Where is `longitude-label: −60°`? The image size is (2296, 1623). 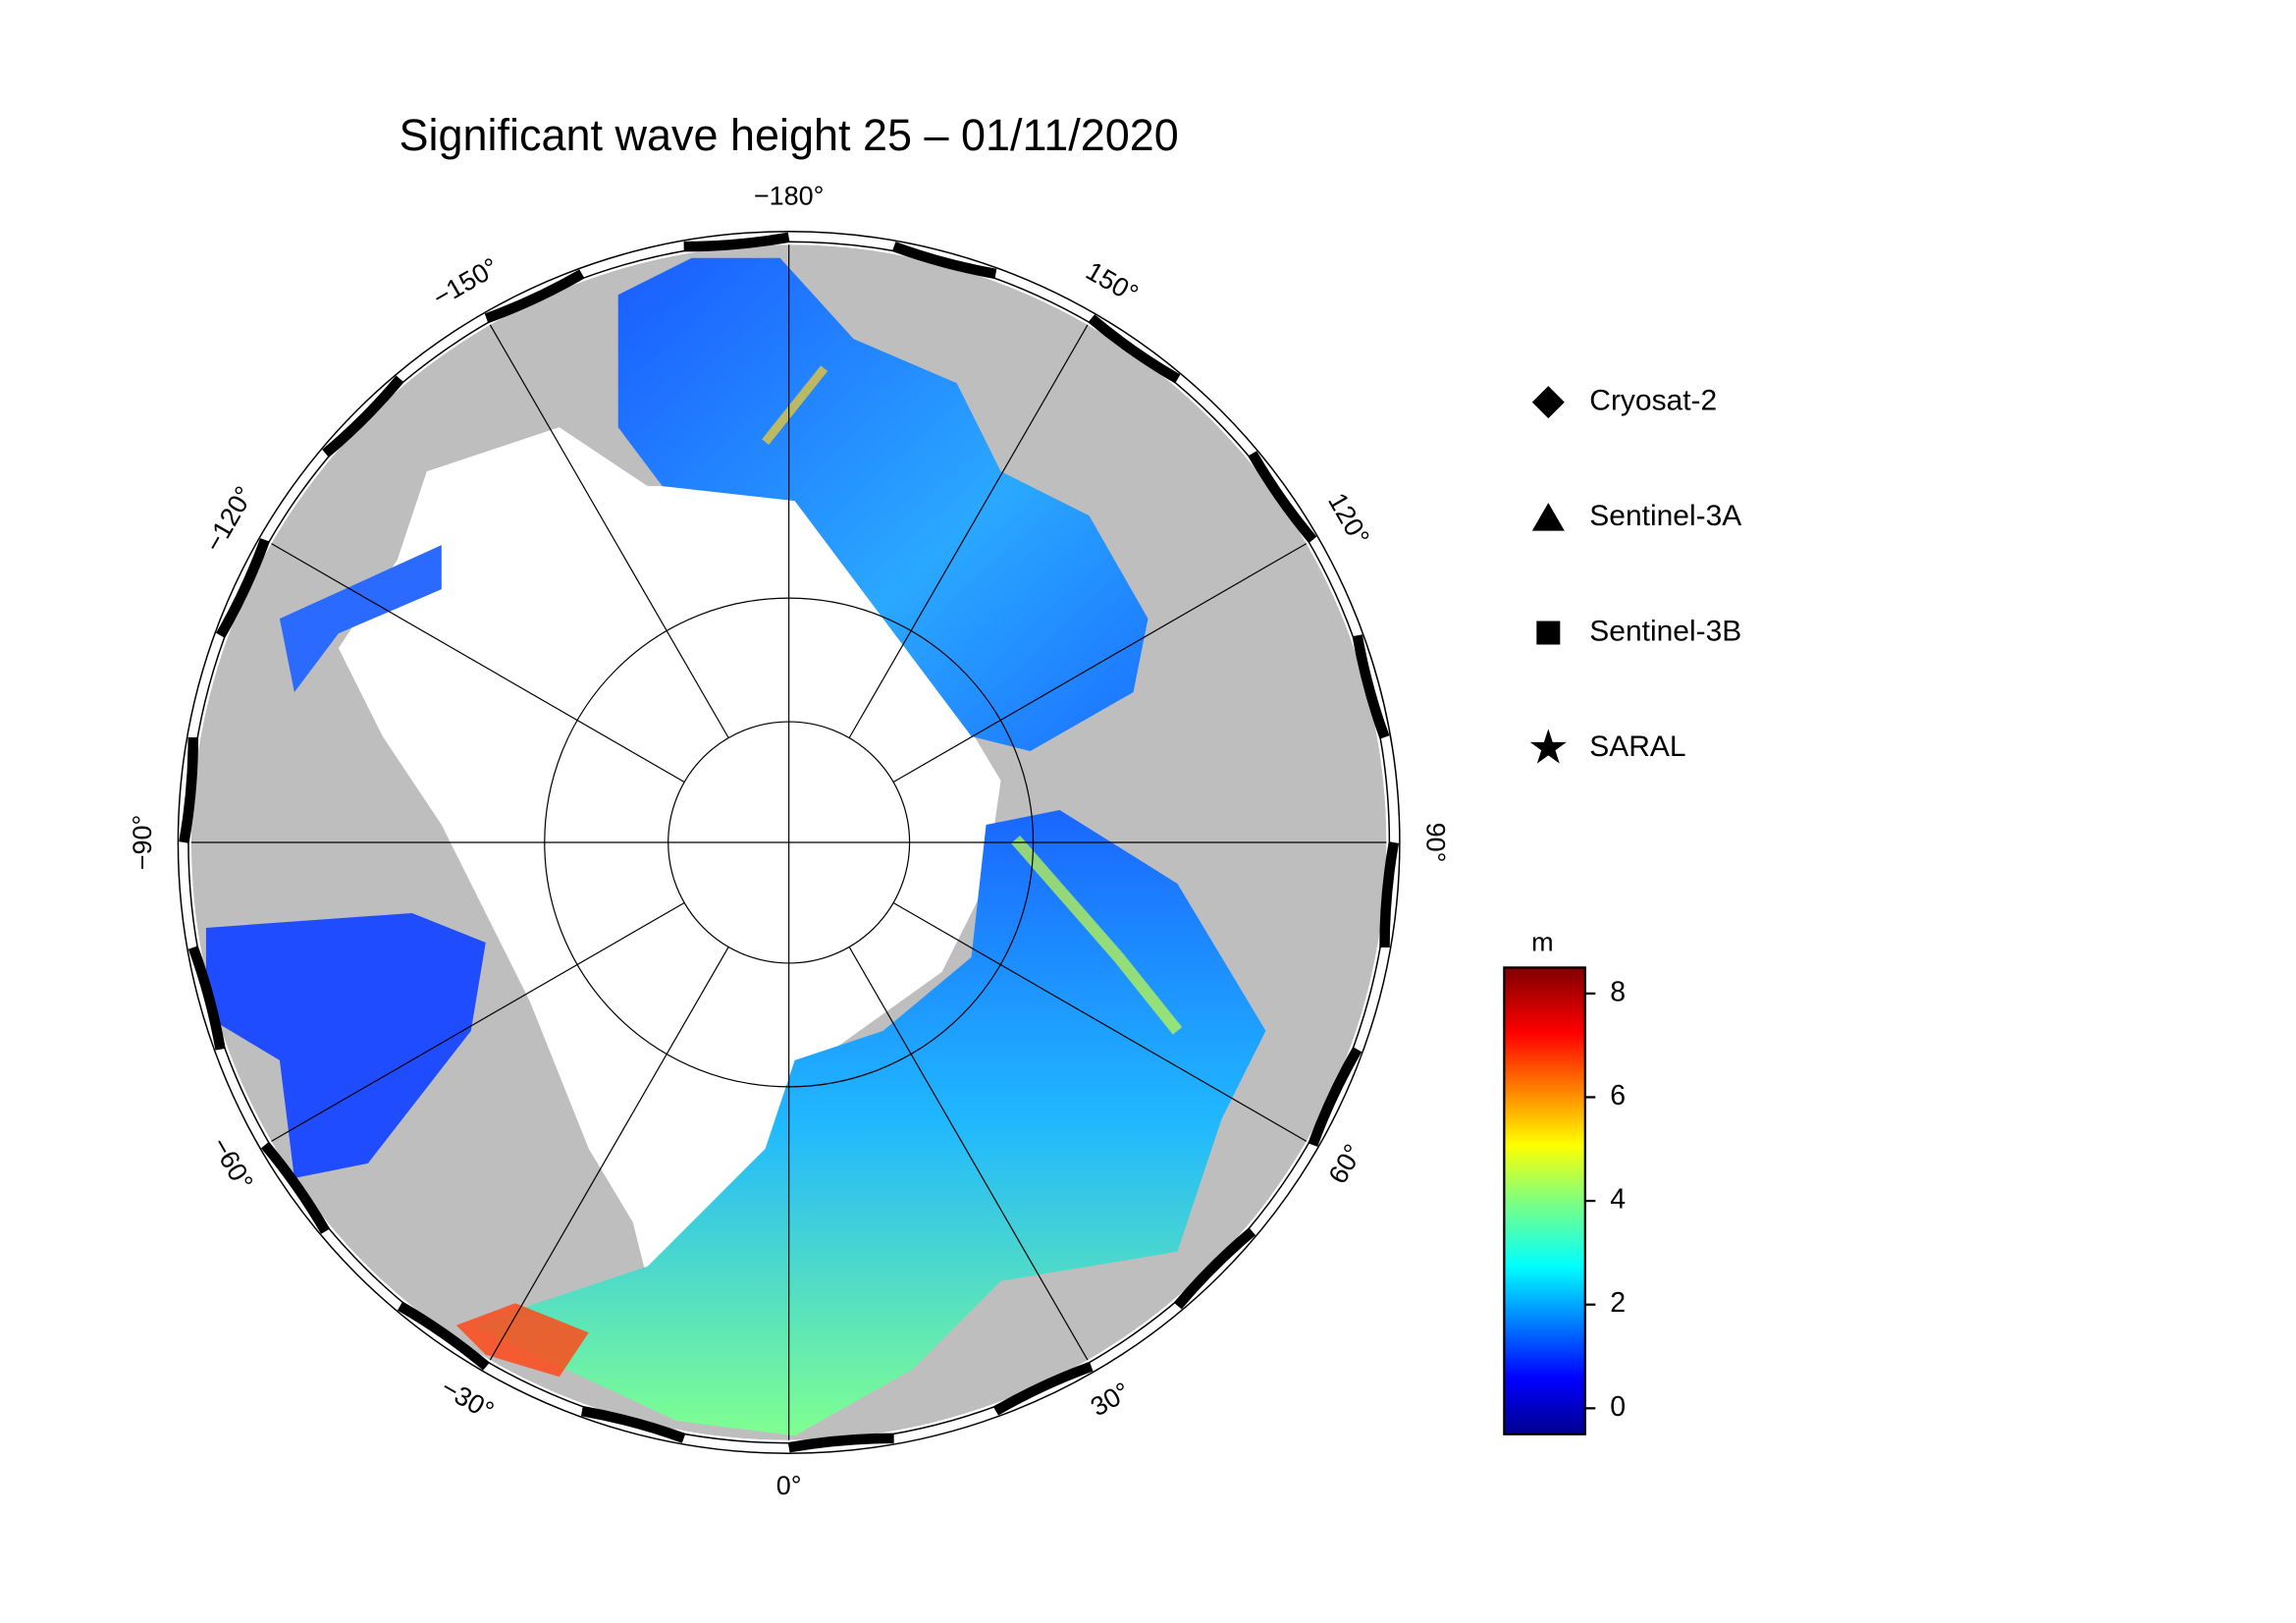 longitude-label: −60° is located at coordinates (231, 1163).